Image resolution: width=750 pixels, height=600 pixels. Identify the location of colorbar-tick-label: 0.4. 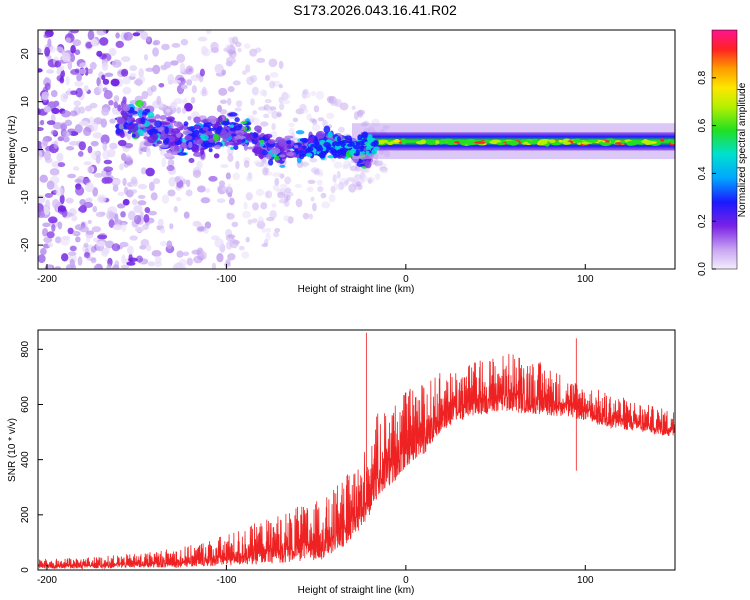
(702, 173).